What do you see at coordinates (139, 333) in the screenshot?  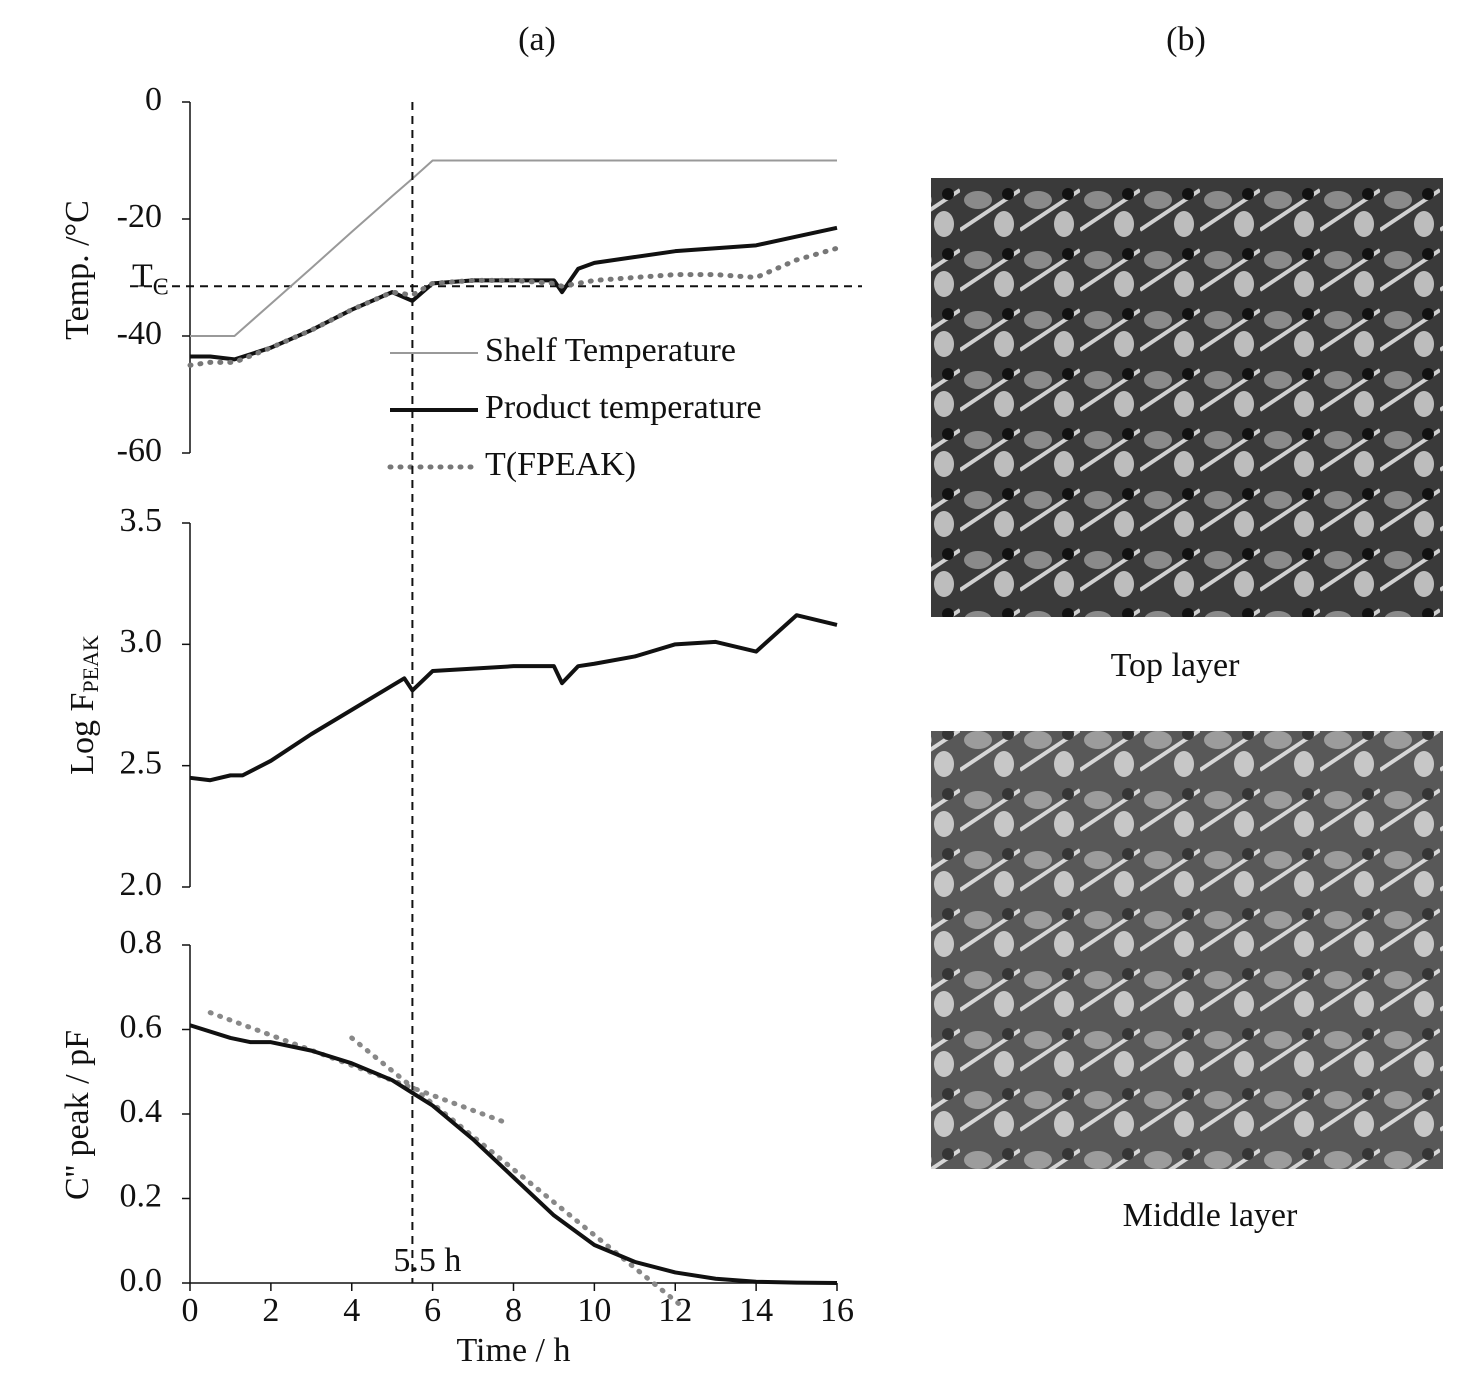 I see `y-tick-label: -40` at bounding box center [139, 333].